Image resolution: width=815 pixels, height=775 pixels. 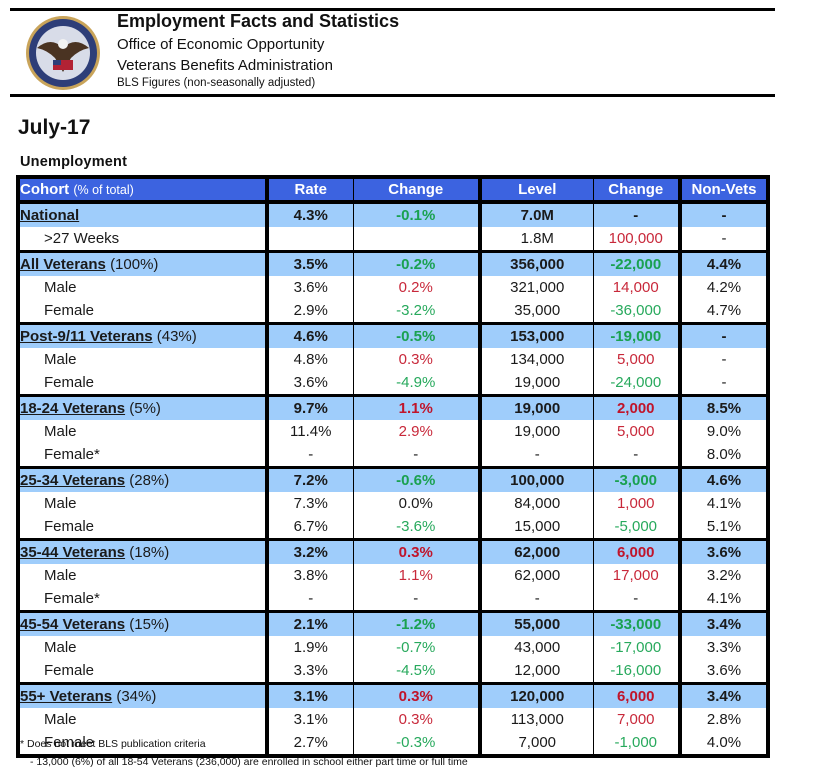 What do you see at coordinates (393, 239) in the screenshot?
I see `cohort-sub-row: >27 Weeks 1.8M 100,000-` at bounding box center [393, 239].